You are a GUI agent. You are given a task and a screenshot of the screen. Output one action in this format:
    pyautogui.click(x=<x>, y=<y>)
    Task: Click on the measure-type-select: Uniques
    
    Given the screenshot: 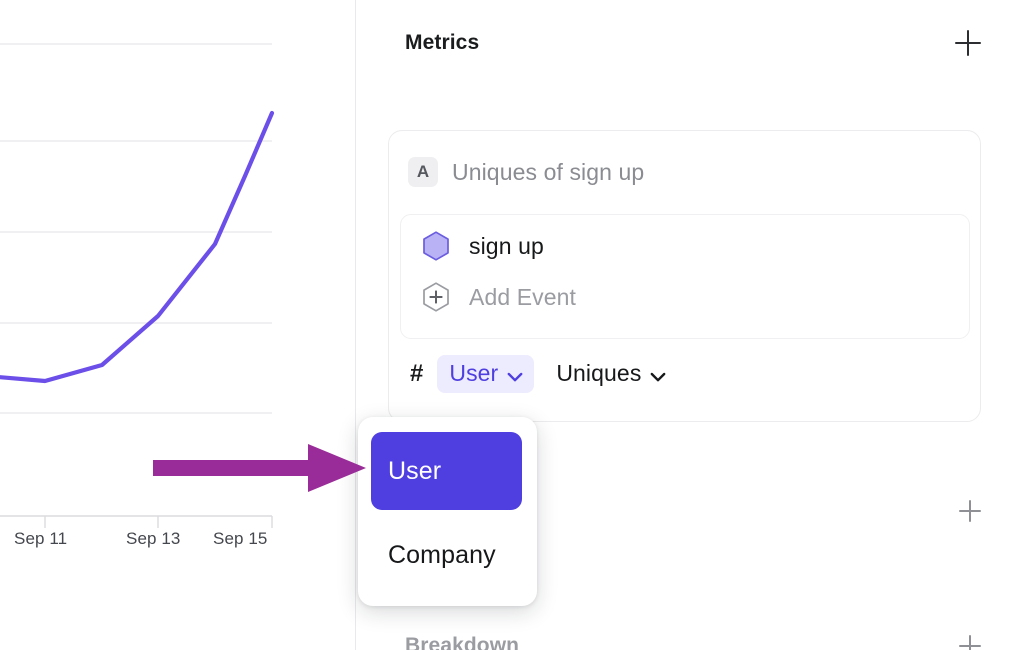 What is the action you would take?
    pyautogui.click(x=610, y=374)
    